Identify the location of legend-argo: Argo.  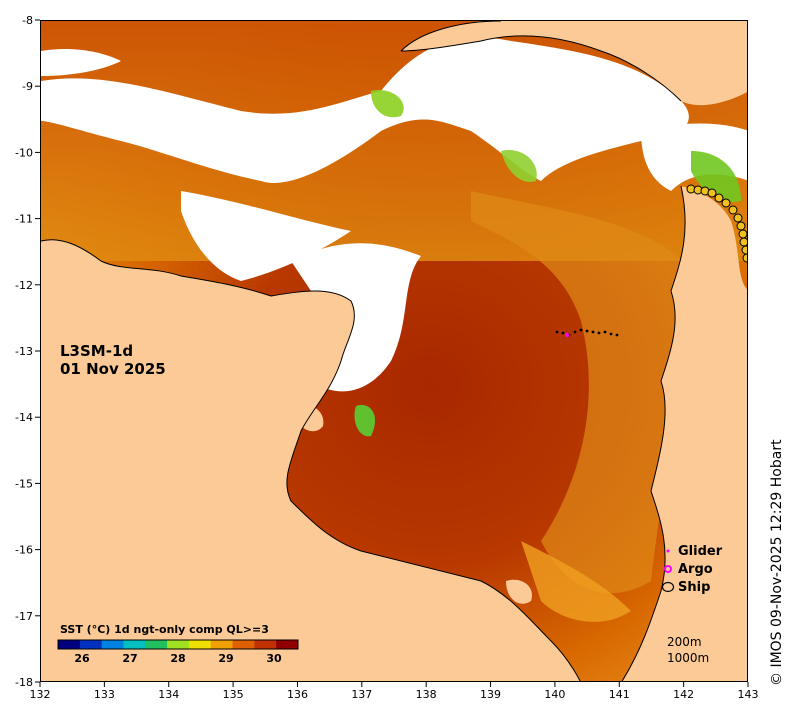
(691, 569).